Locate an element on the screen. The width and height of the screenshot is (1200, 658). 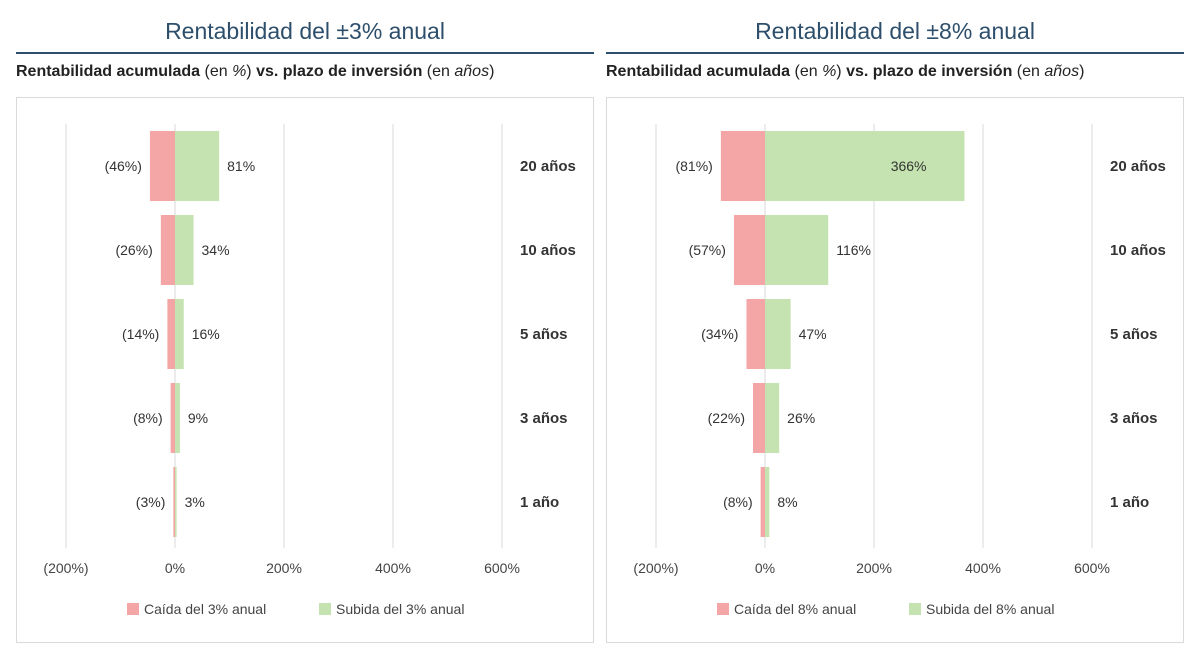
data-label-positive: 366% is located at coordinates (909, 166).